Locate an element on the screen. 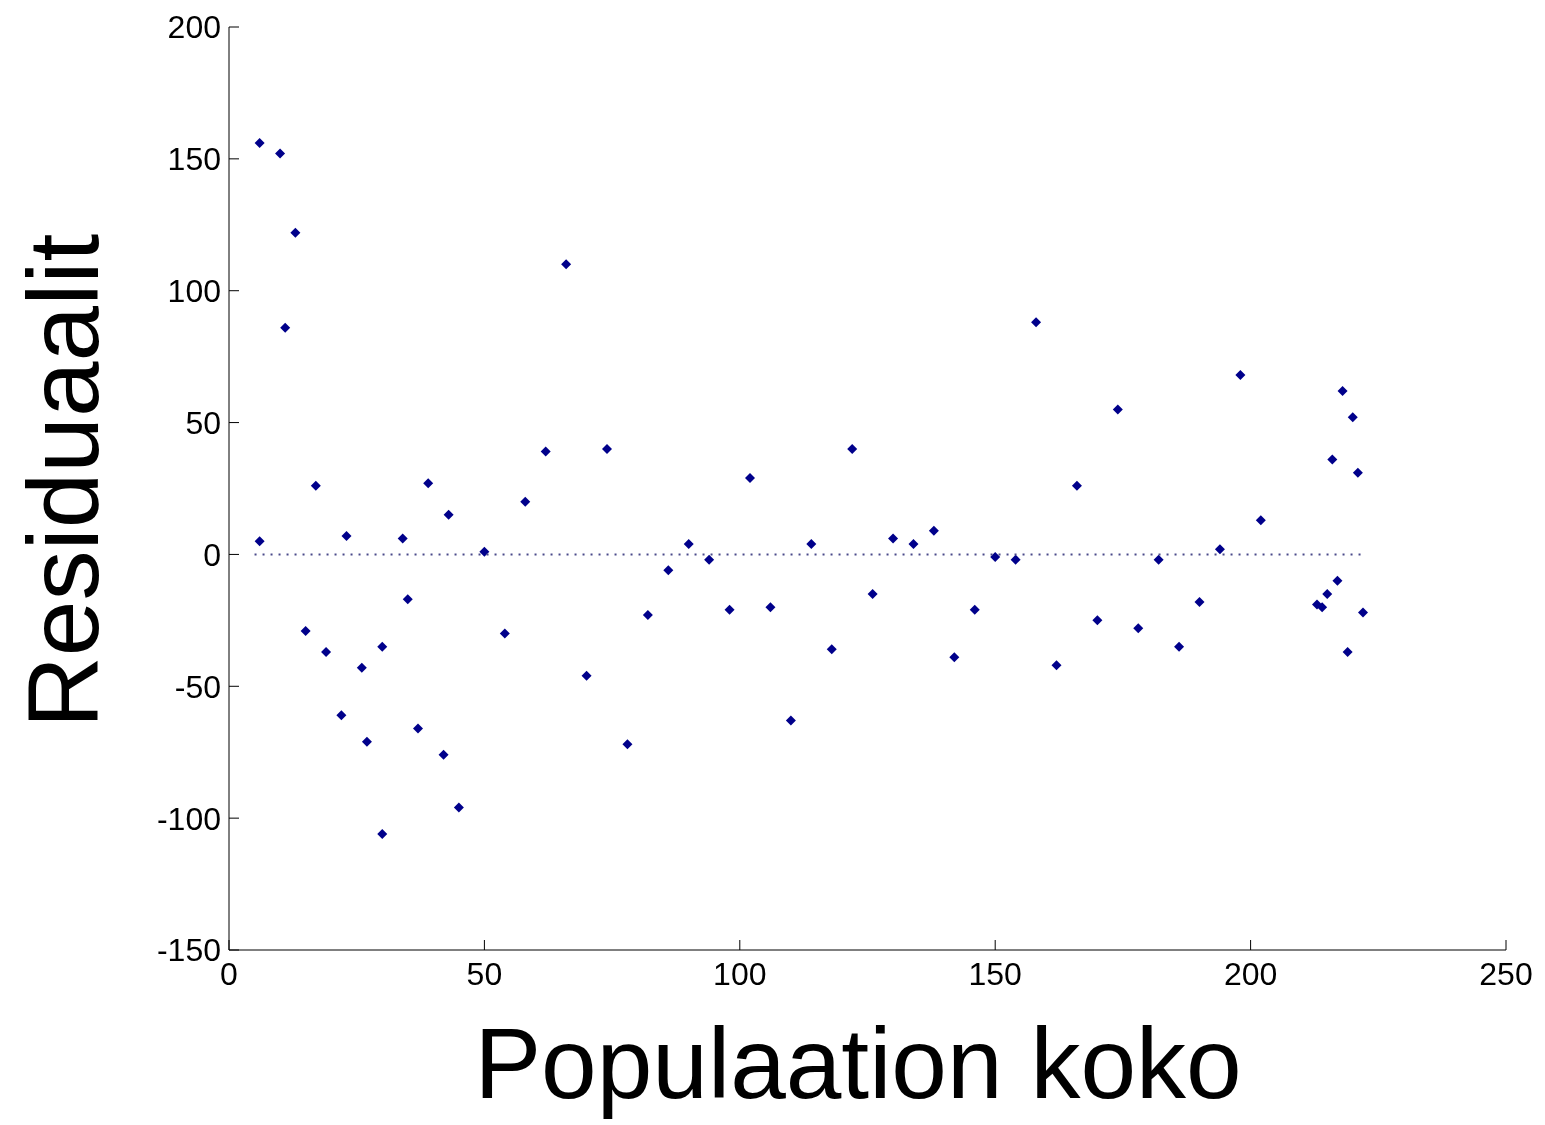 The image size is (1545, 1125). y-tick-label: 0 is located at coordinates (212, 554).